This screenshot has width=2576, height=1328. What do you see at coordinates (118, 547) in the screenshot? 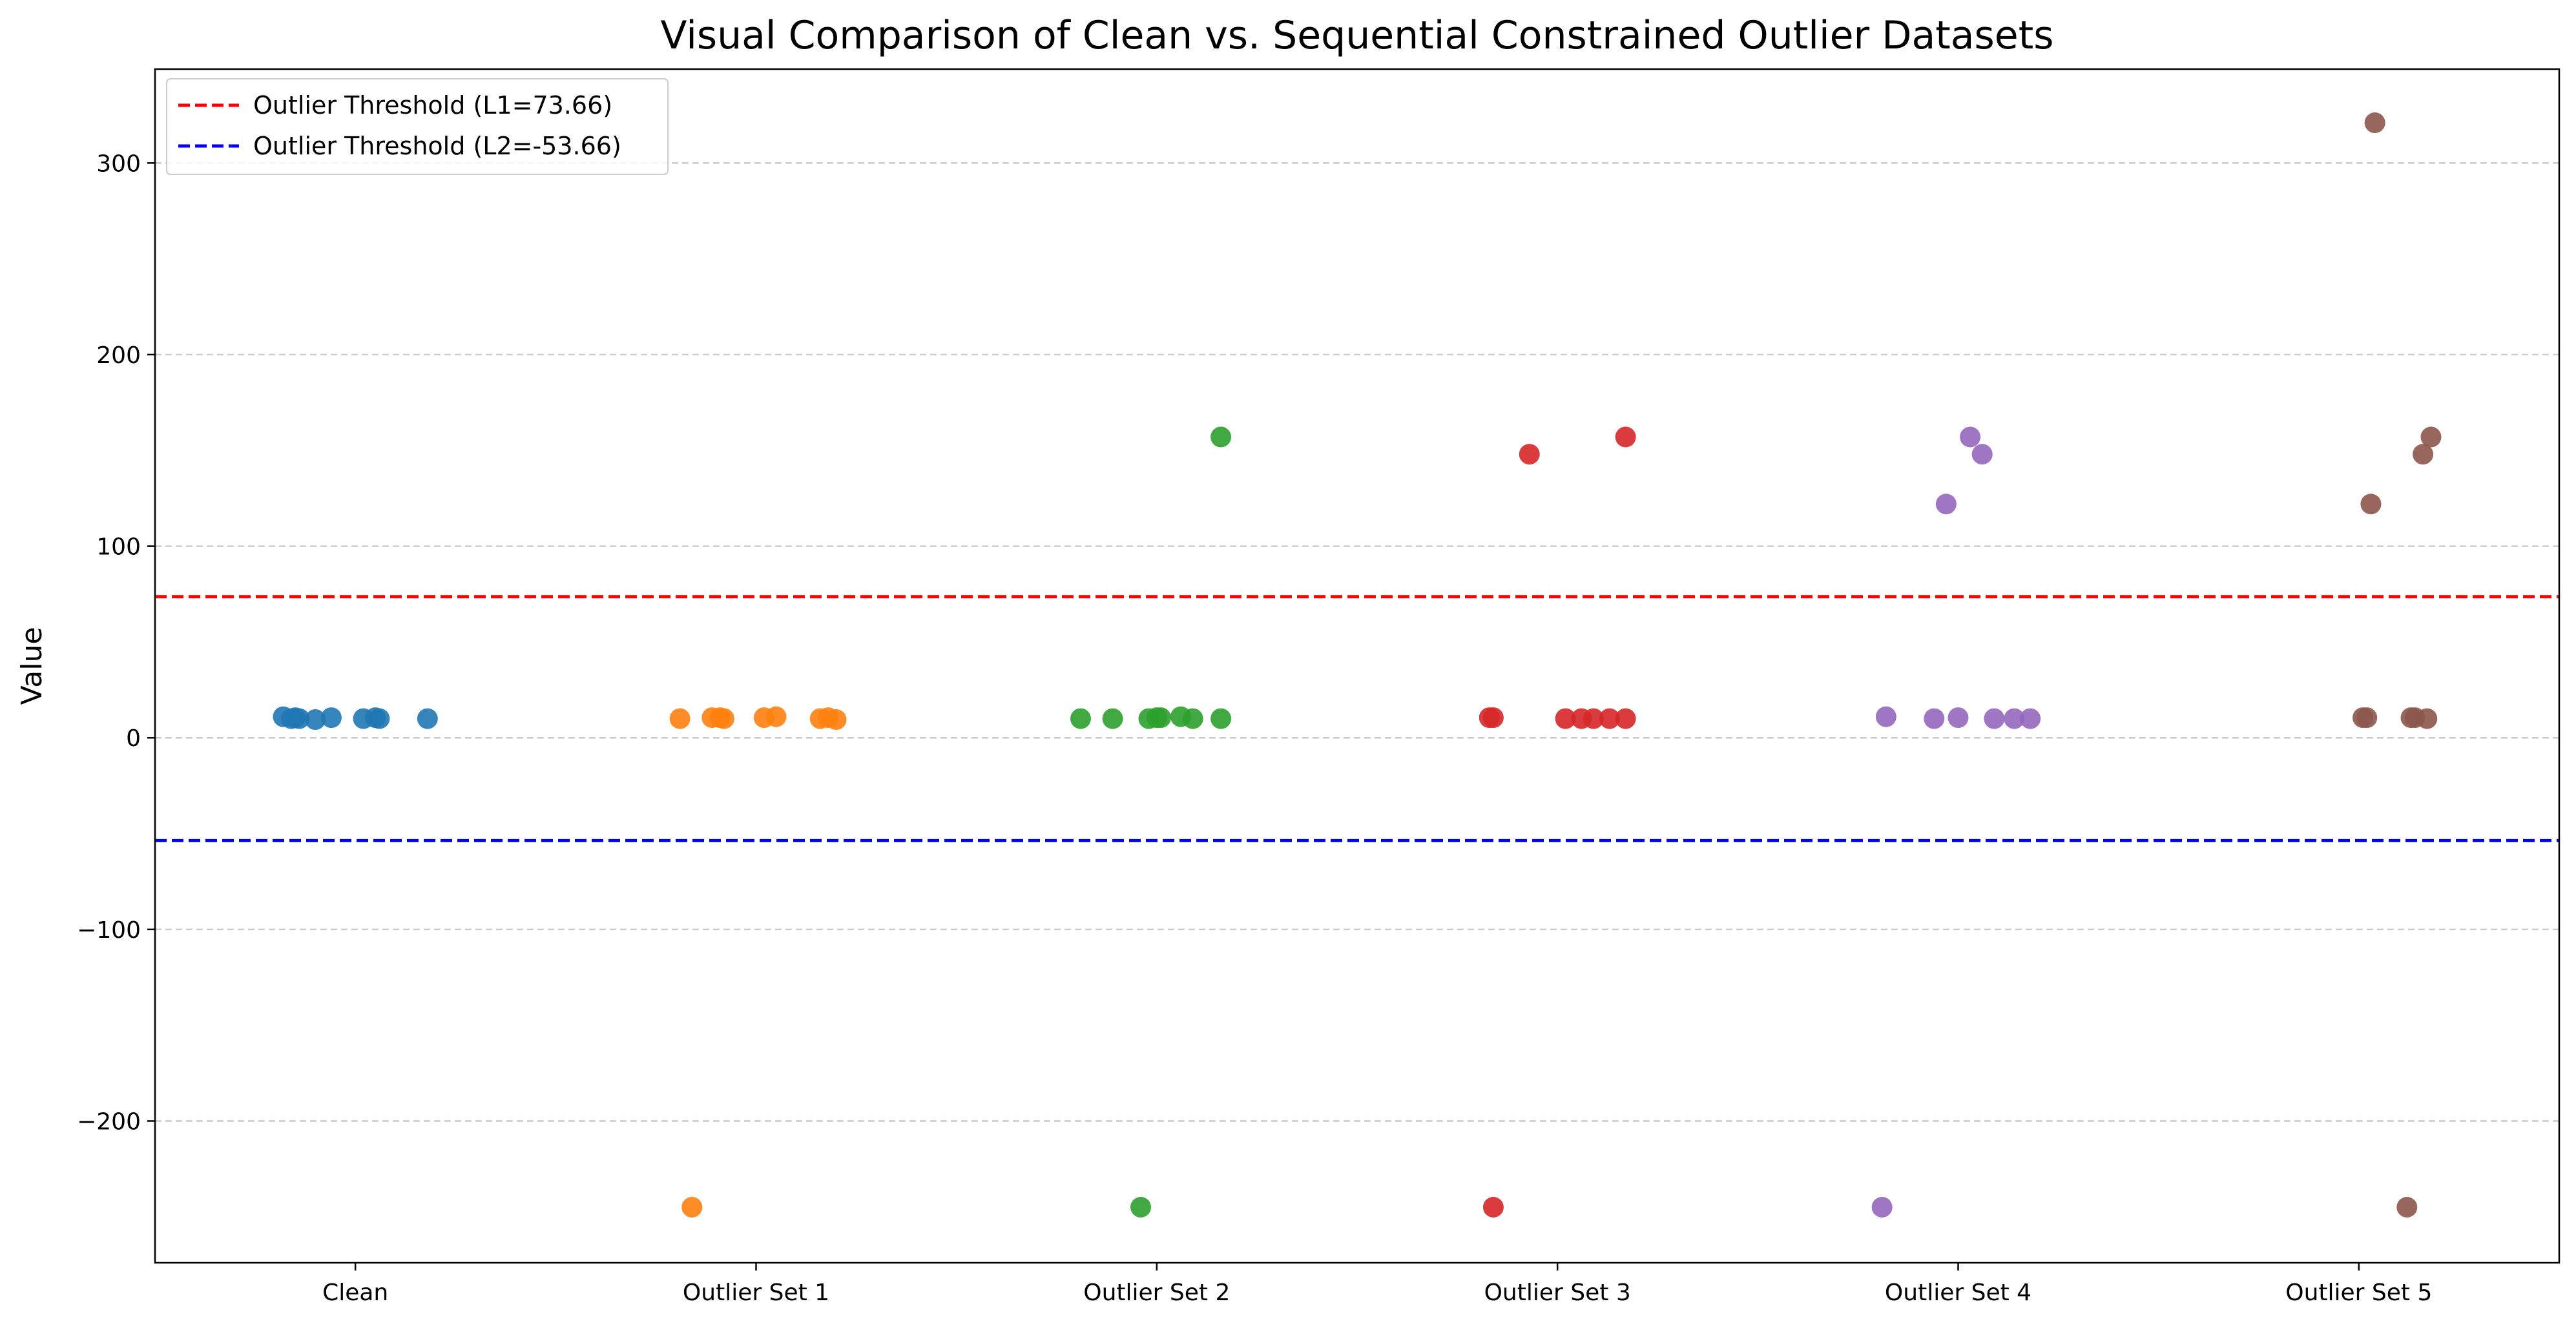
I see `y-tick-label: 100` at bounding box center [118, 547].